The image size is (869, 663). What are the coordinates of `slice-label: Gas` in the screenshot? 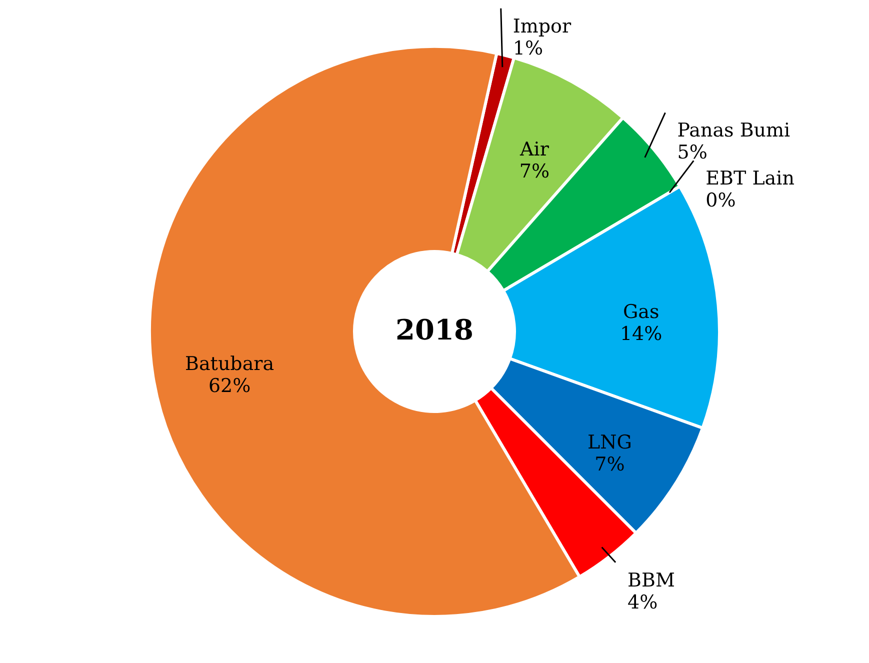 It's located at (641, 311).